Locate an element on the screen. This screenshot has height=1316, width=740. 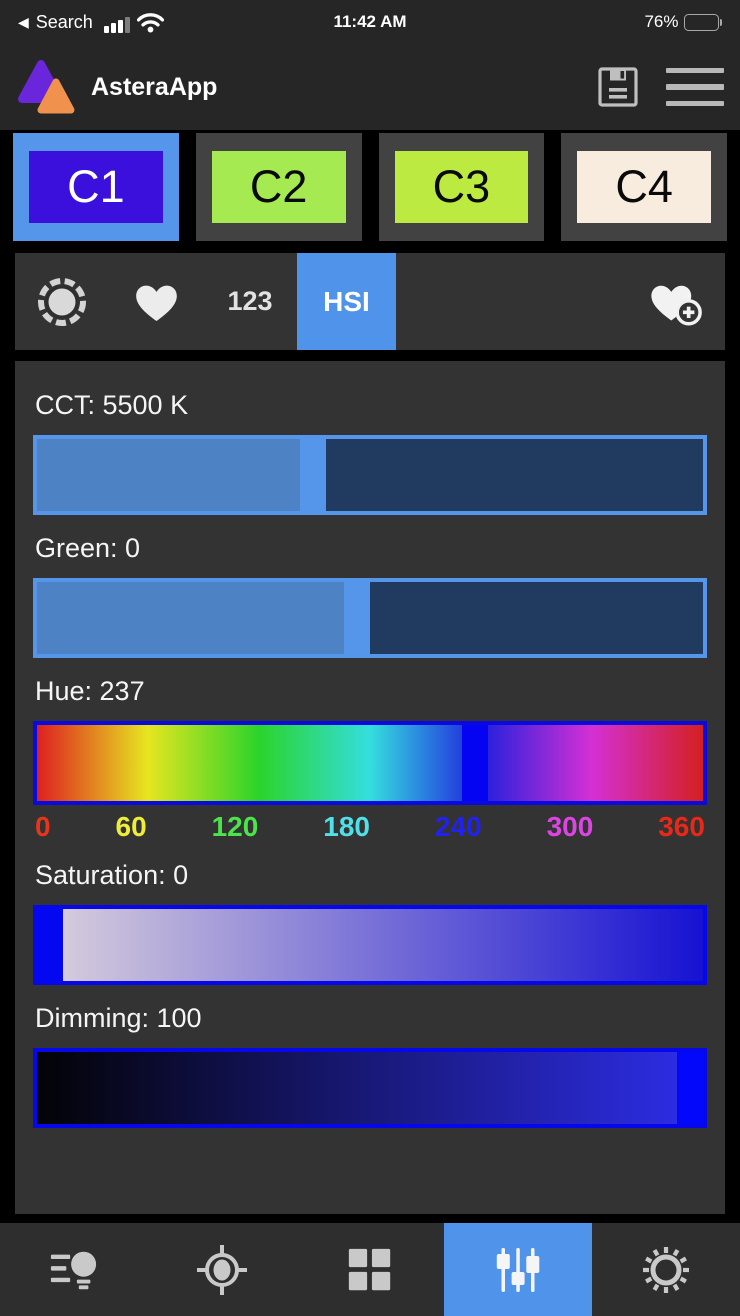
hue-tick-labels: 0 60 120 180 240 300 360 is located at coordinates (370, 827).